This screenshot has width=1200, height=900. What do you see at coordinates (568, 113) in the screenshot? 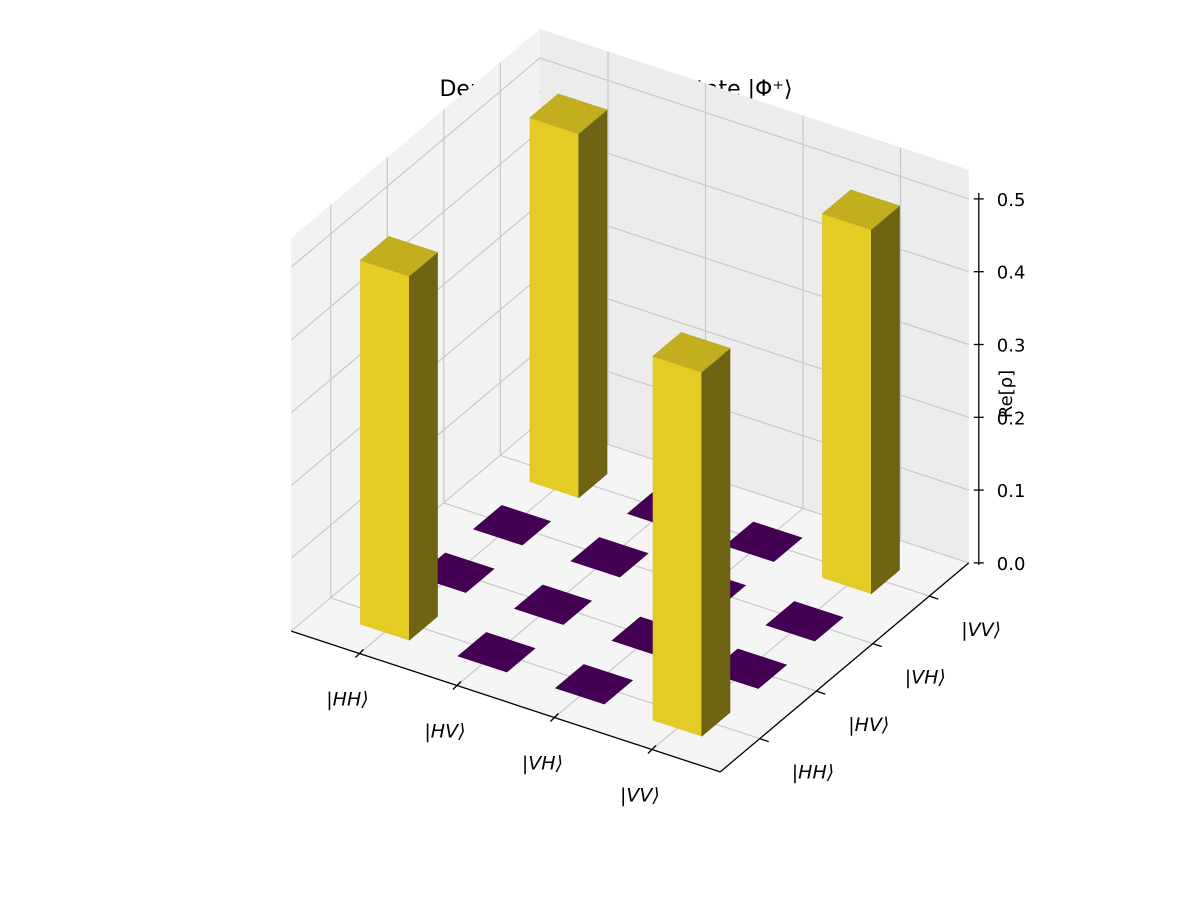
I see `bar-r3-c0-top` at bounding box center [568, 113].